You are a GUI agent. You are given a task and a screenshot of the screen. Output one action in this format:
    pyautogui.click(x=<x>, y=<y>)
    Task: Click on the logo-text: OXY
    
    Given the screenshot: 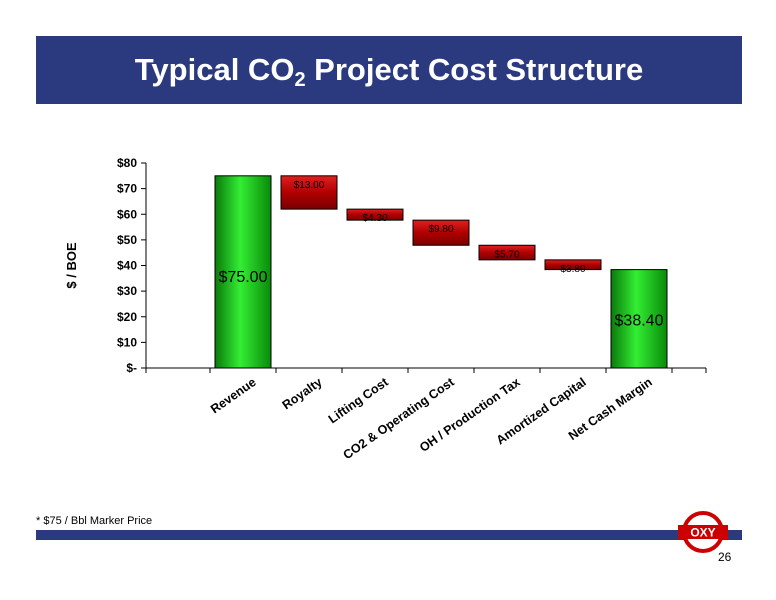 What is the action you would take?
    pyautogui.click(x=702, y=533)
    